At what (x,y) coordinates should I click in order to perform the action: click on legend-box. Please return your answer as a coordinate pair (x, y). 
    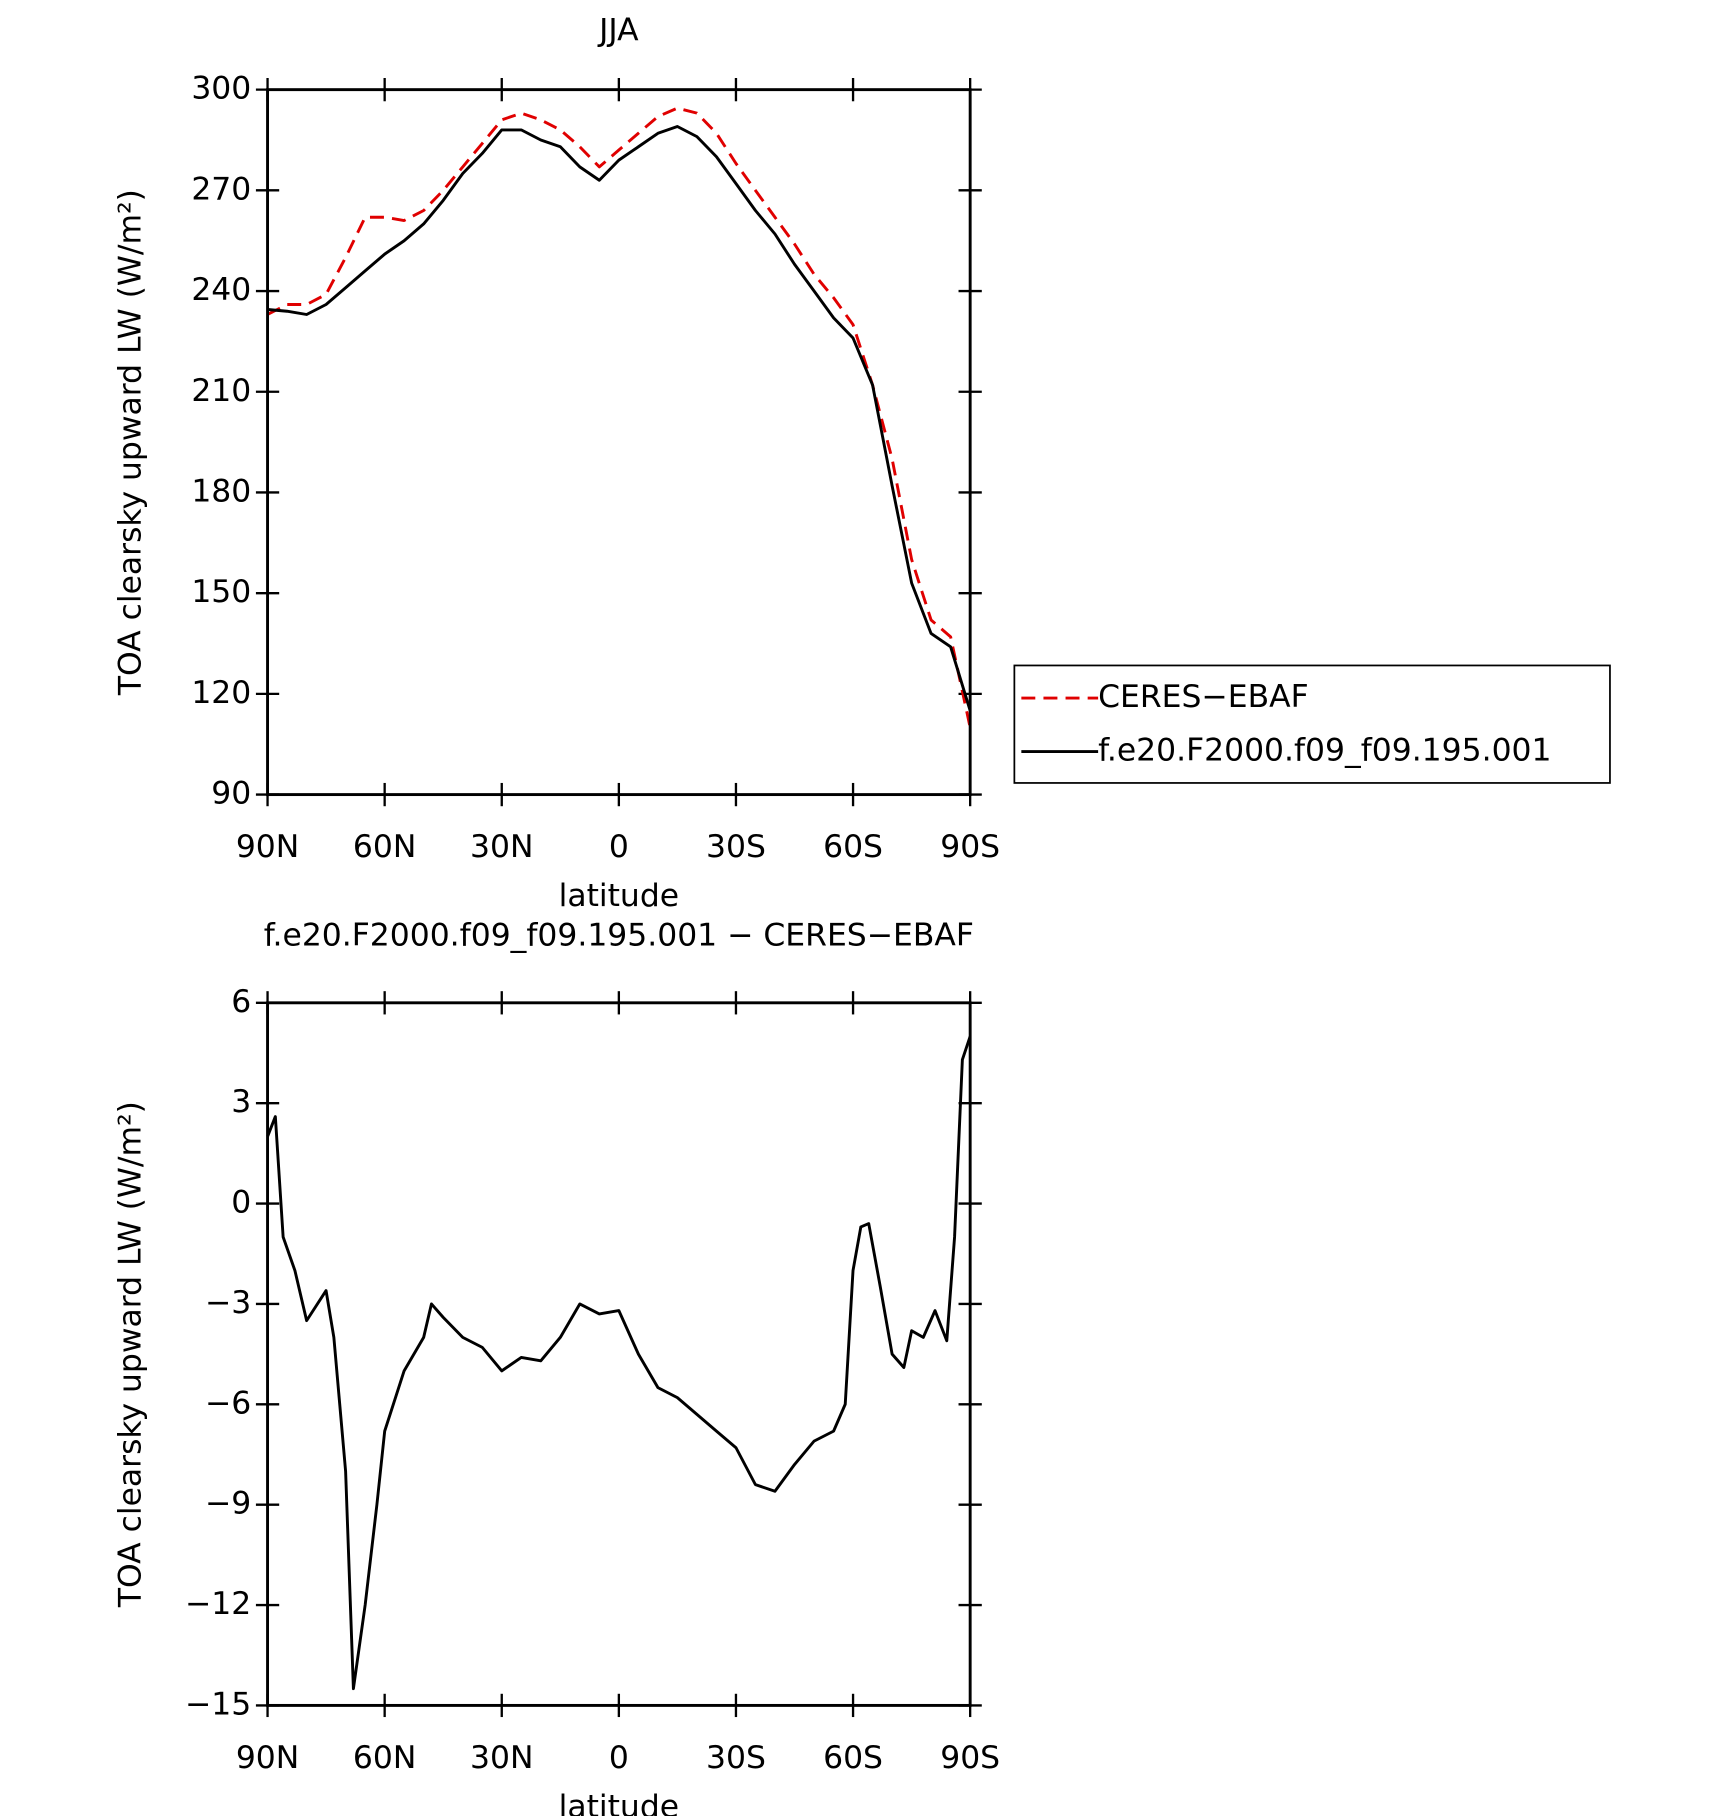
    Looking at the image, I should click on (1312, 724).